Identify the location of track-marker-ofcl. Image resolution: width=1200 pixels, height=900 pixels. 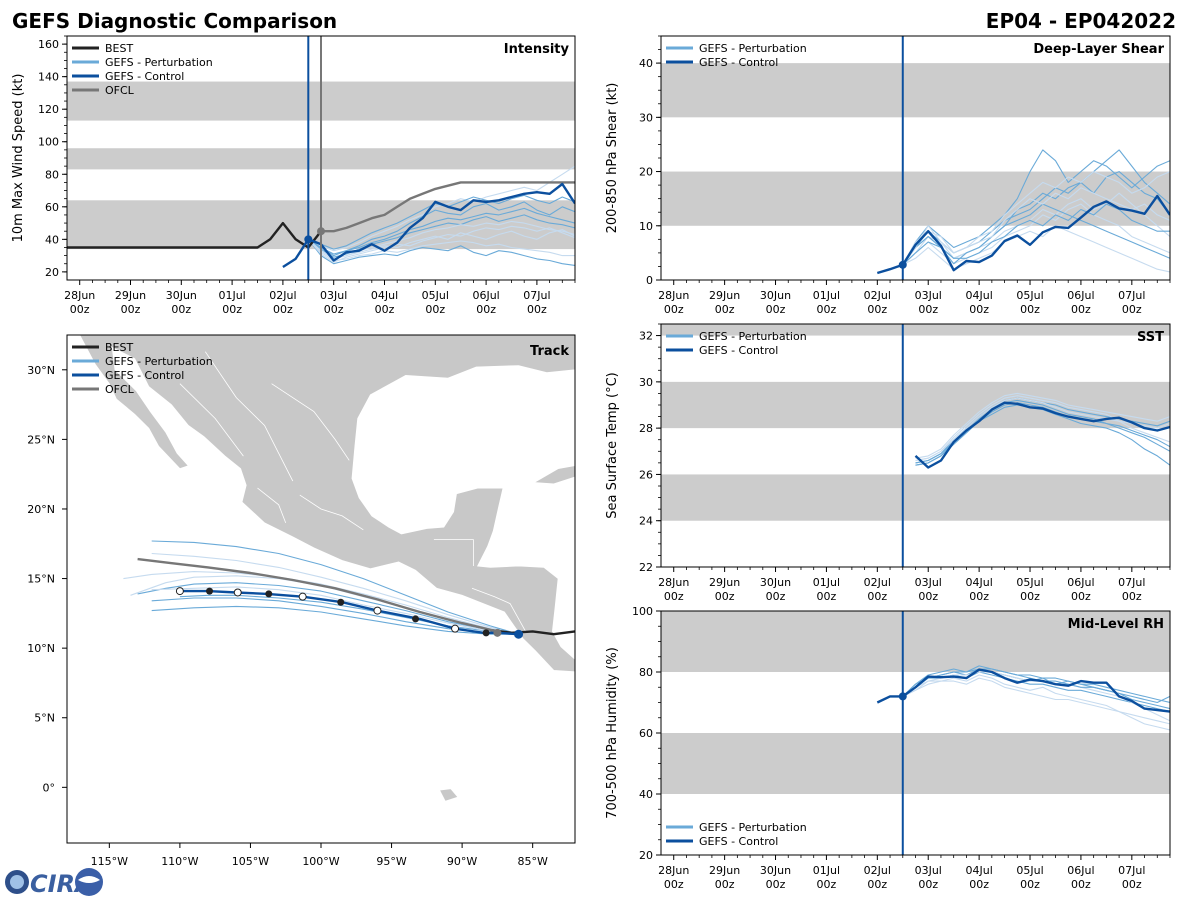
(497, 632).